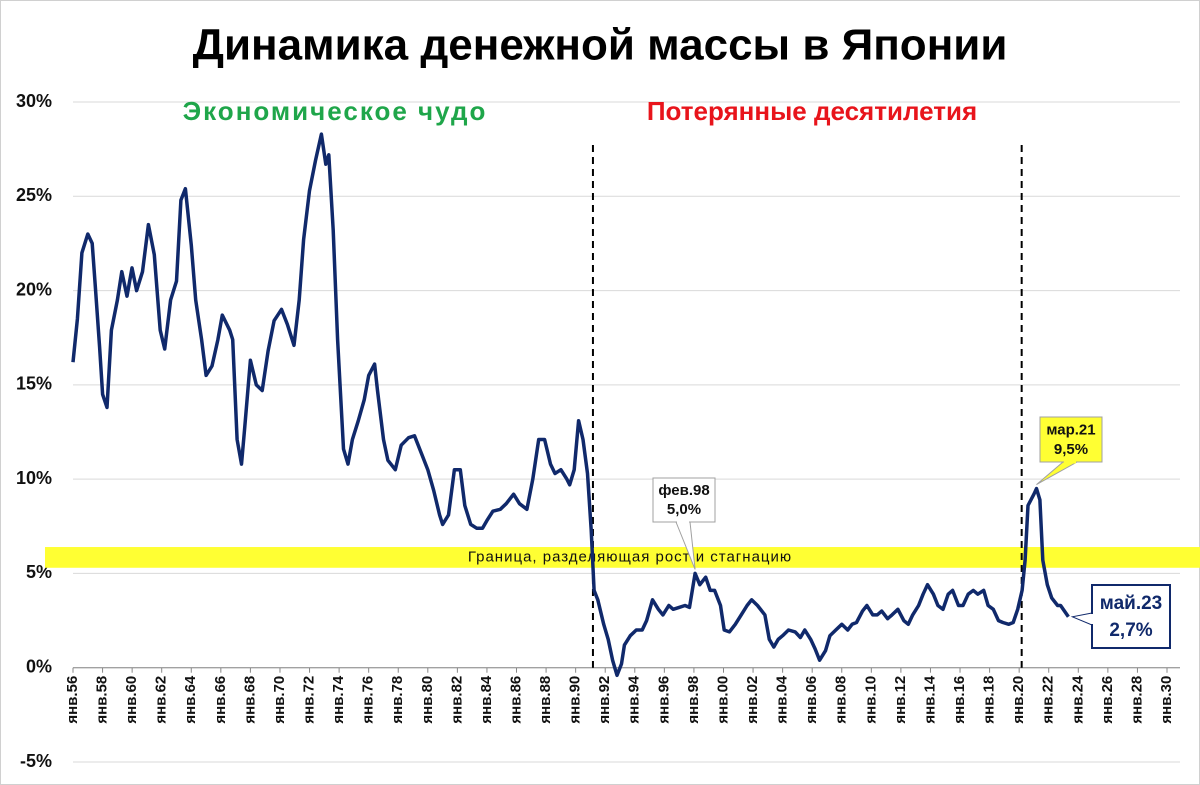  What do you see at coordinates (36, 761) in the screenshot?
I see `y-tick-label: -5%` at bounding box center [36, 761].